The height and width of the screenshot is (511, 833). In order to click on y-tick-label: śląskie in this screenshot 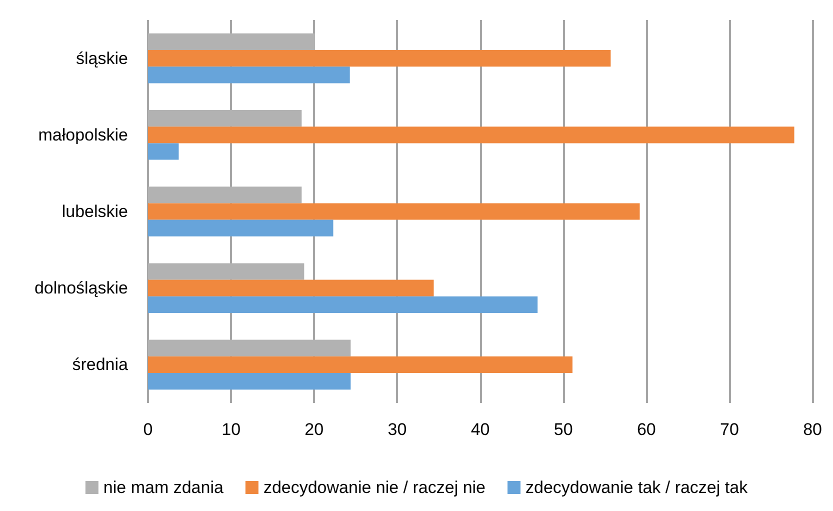, I will do `click(102, 58)`.